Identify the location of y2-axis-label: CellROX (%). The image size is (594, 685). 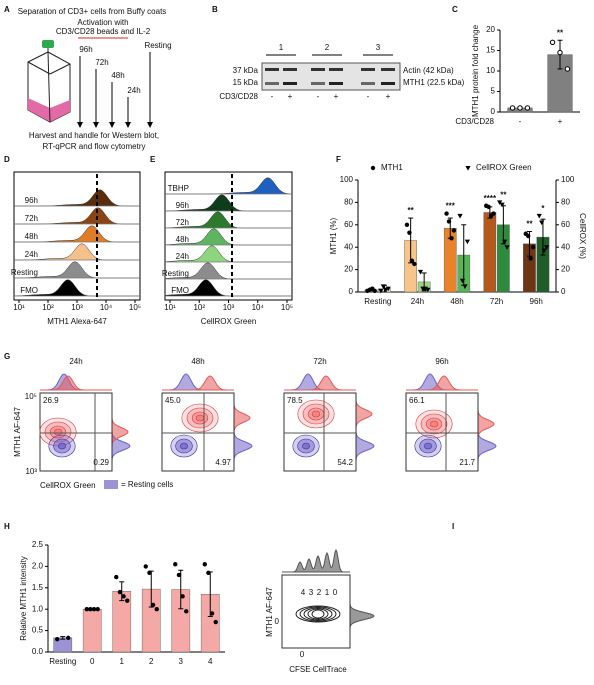
(582, 236).